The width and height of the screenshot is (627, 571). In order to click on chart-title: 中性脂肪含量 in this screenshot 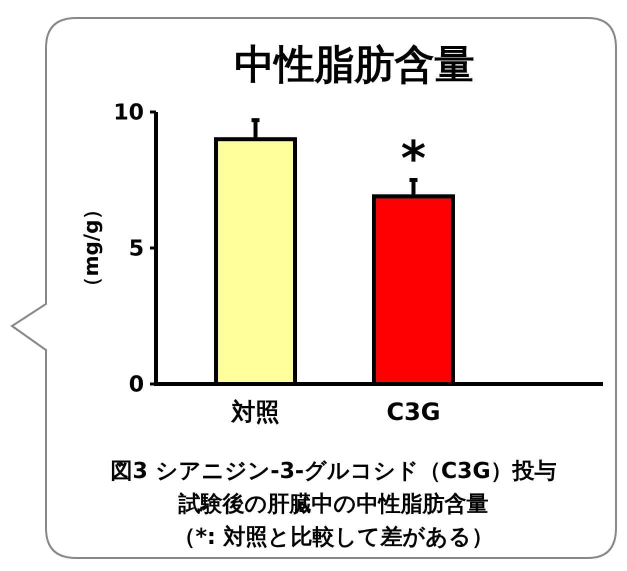, I will do `click(354, 65)`.